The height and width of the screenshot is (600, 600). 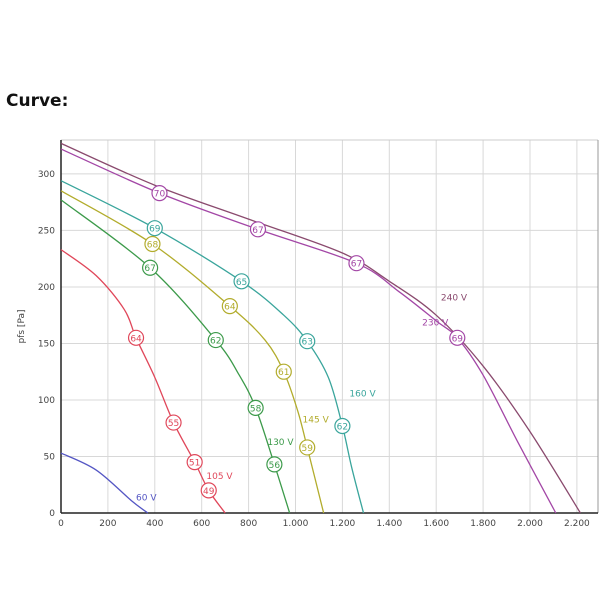 What do you see at coordinates (483, 524) in the screenshot?
I see `x-tick-label: 1.800` at bounding box center [483, 524].